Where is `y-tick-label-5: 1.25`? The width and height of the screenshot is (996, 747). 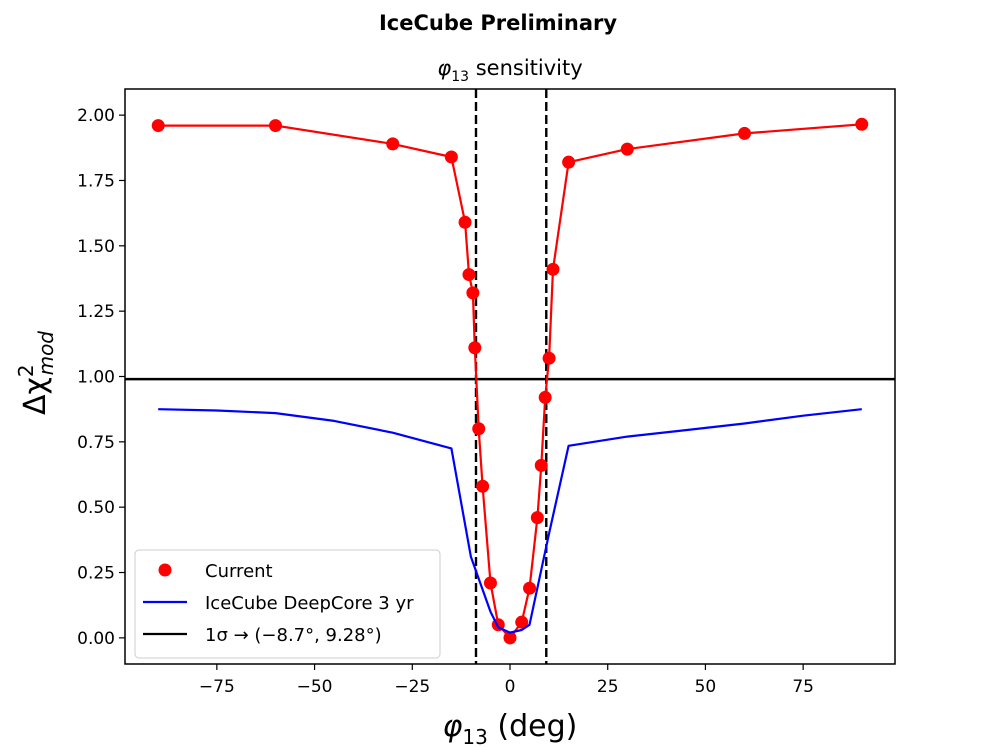 y-tick-label-5: 1.25 is located at coordinates (96, 312).